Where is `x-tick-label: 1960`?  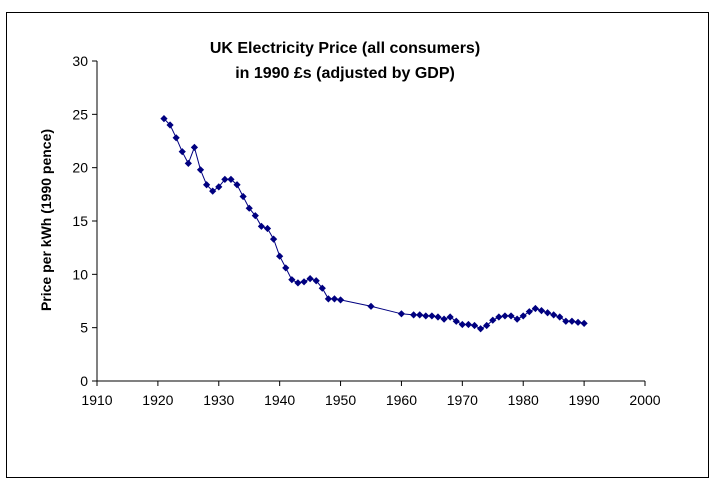
x-tick-label: 1960 is located at coordinates (401, 400).